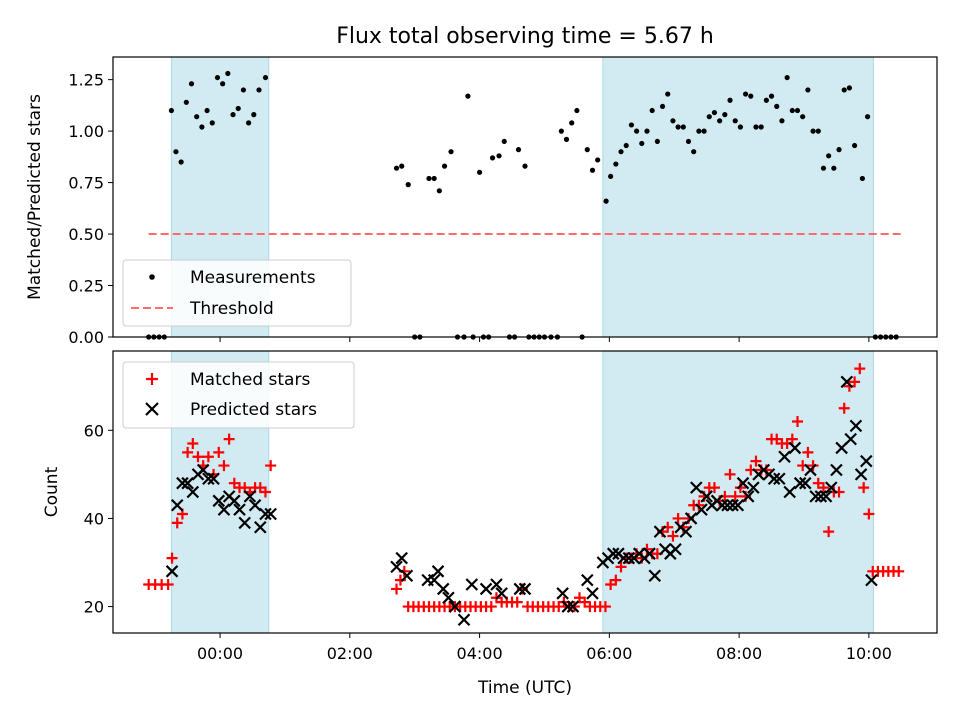  I want to click on top-y-tick-label: 0.50, so click(86, 234).